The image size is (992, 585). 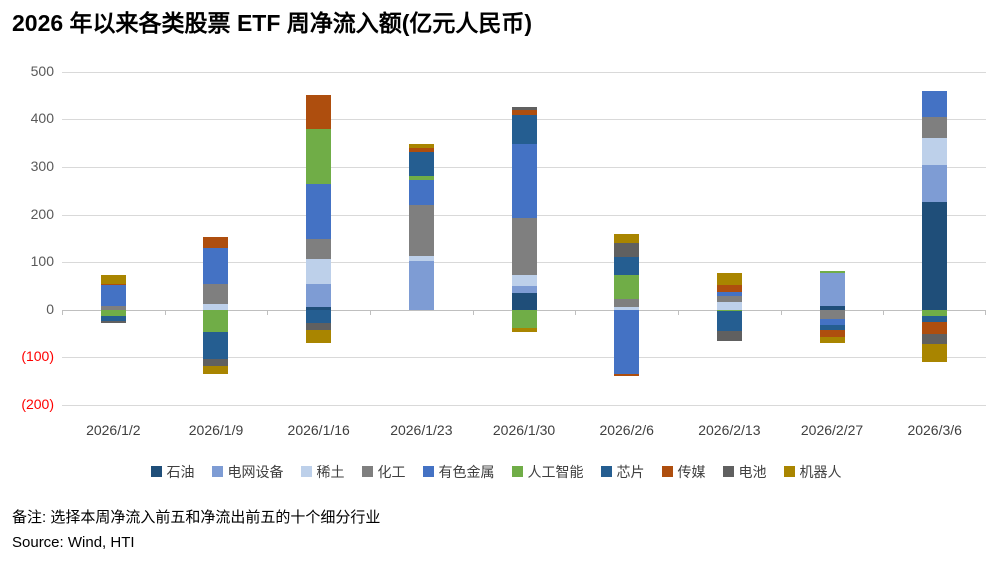 What do you see at coordinates (42, 118) in the screenshot?
I see `y-axis-tick-label: 400` at bounding box center [42, 118].